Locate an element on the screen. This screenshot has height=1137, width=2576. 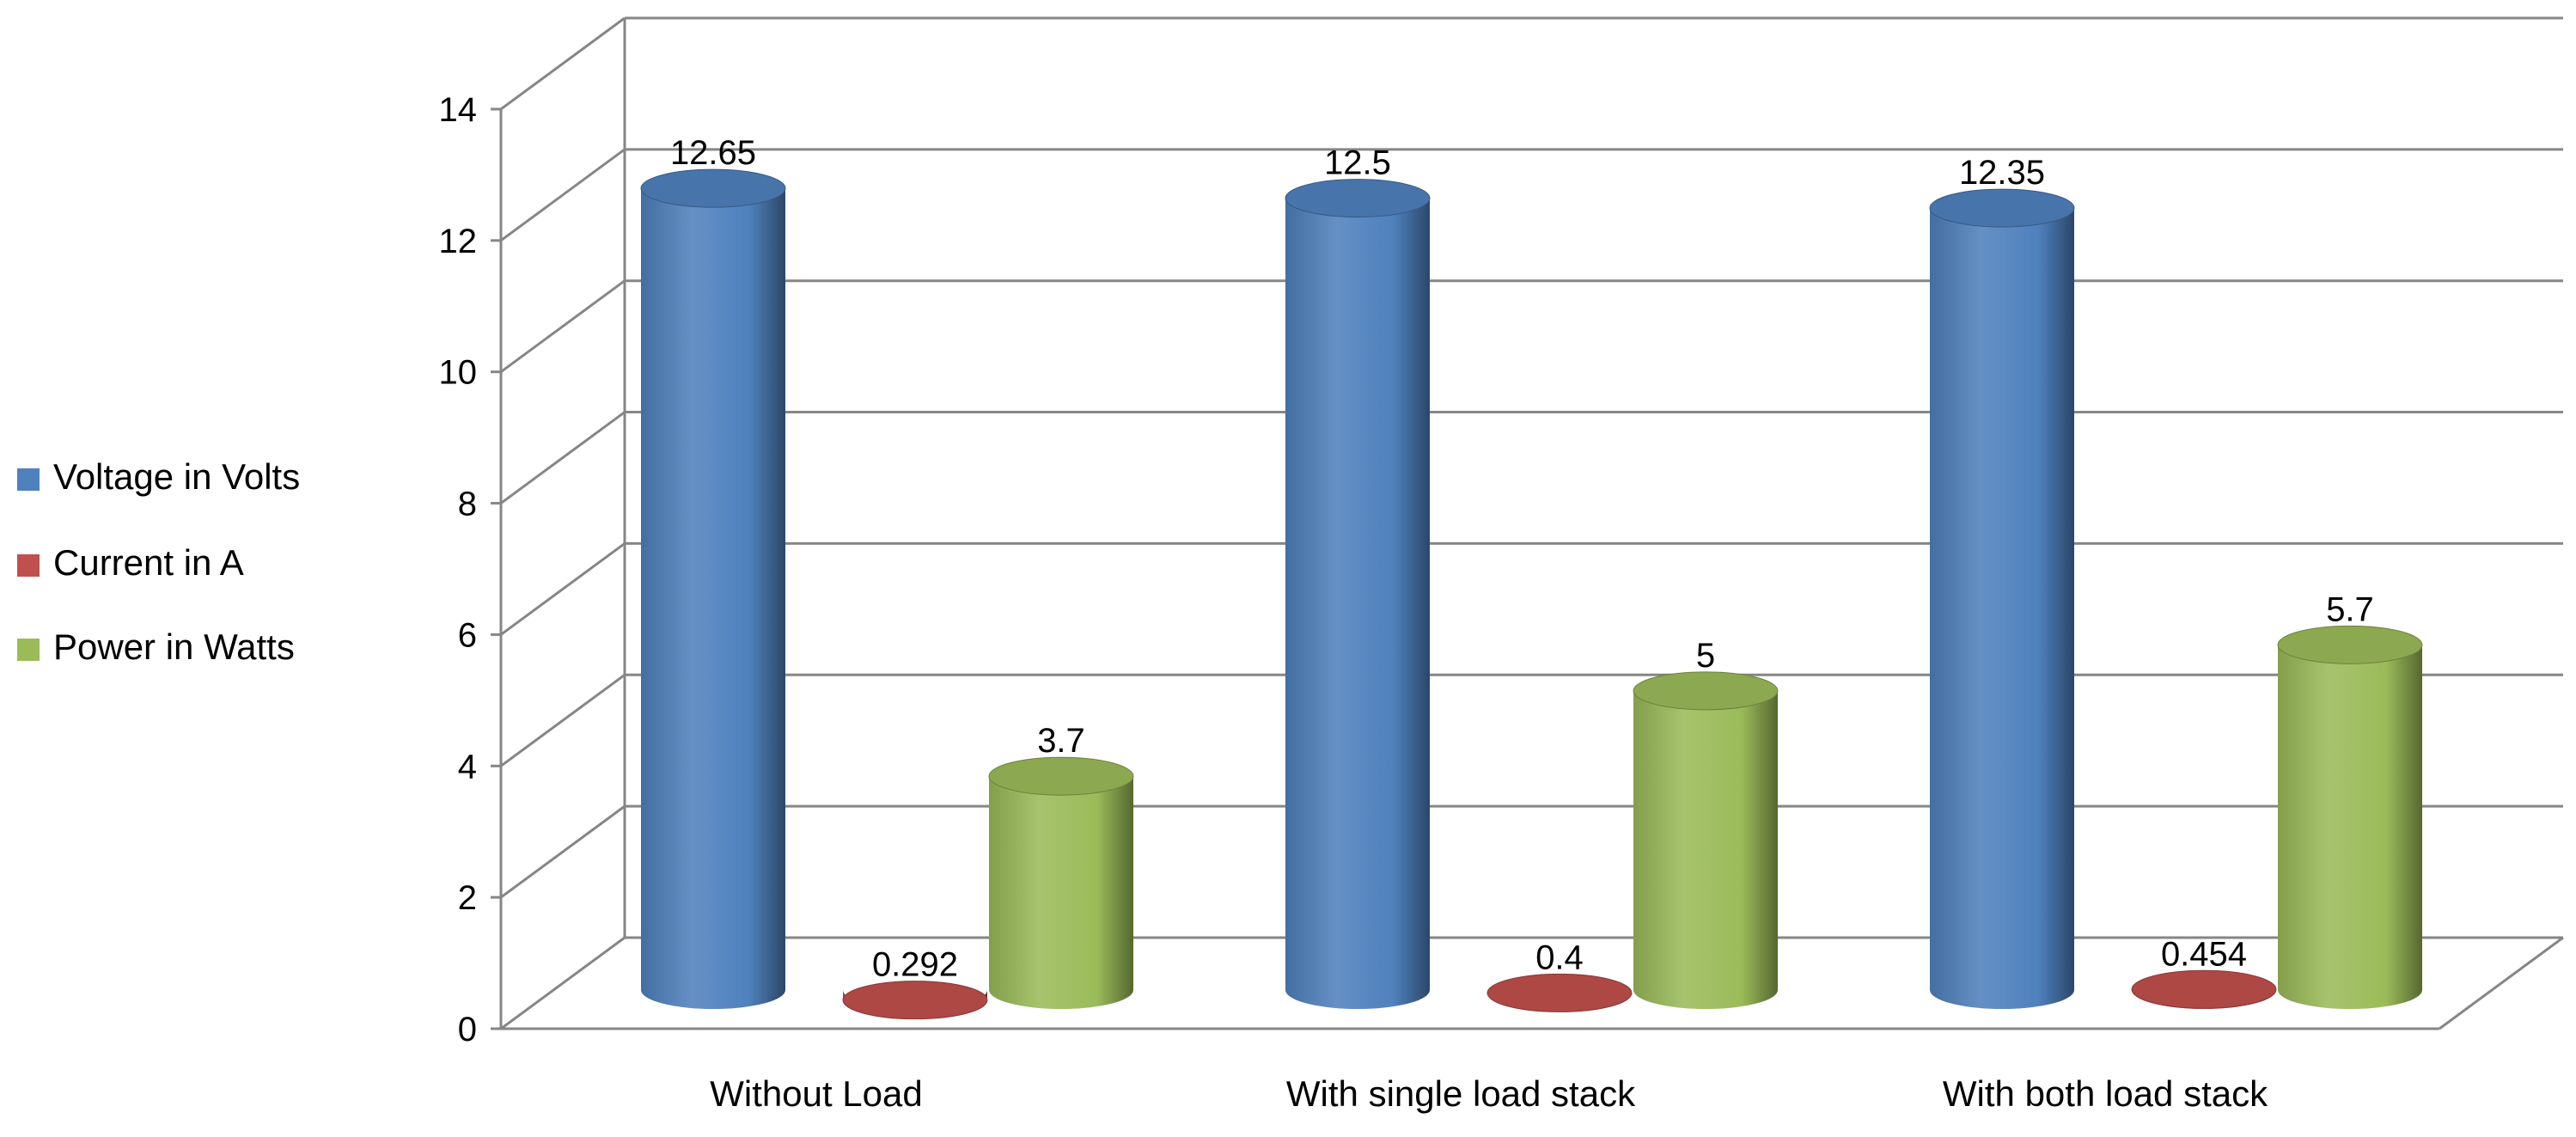
data-label: 0.292 is located at coordinates (915, 965).